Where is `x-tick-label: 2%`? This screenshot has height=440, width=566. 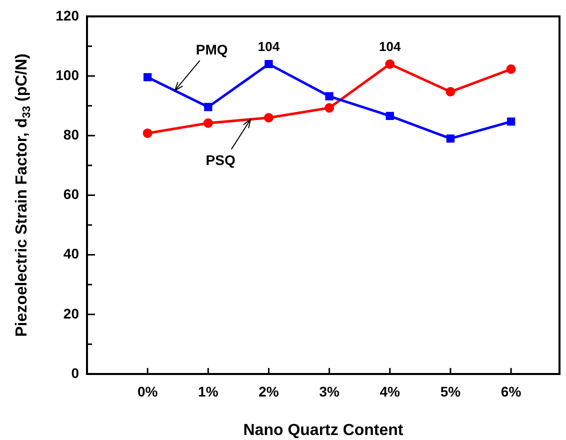 x-tick-label: 2% is located at coordinates (269, 391).